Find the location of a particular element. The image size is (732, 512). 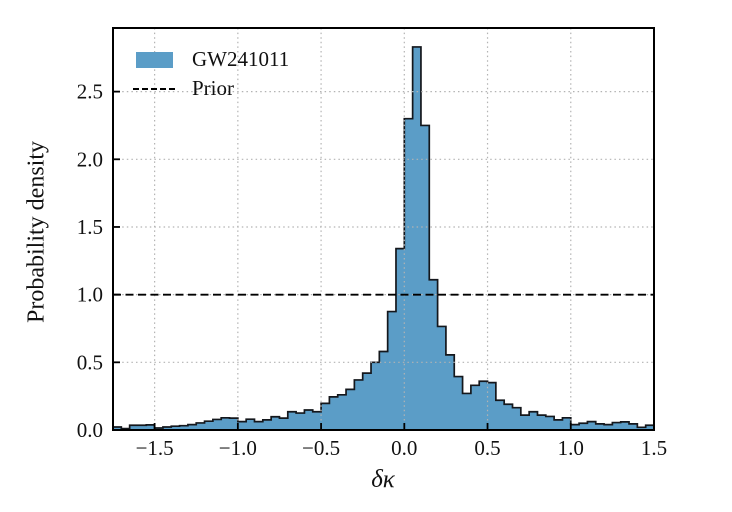

y-tick-label: 2.5 is located at coordinates (90, 92).